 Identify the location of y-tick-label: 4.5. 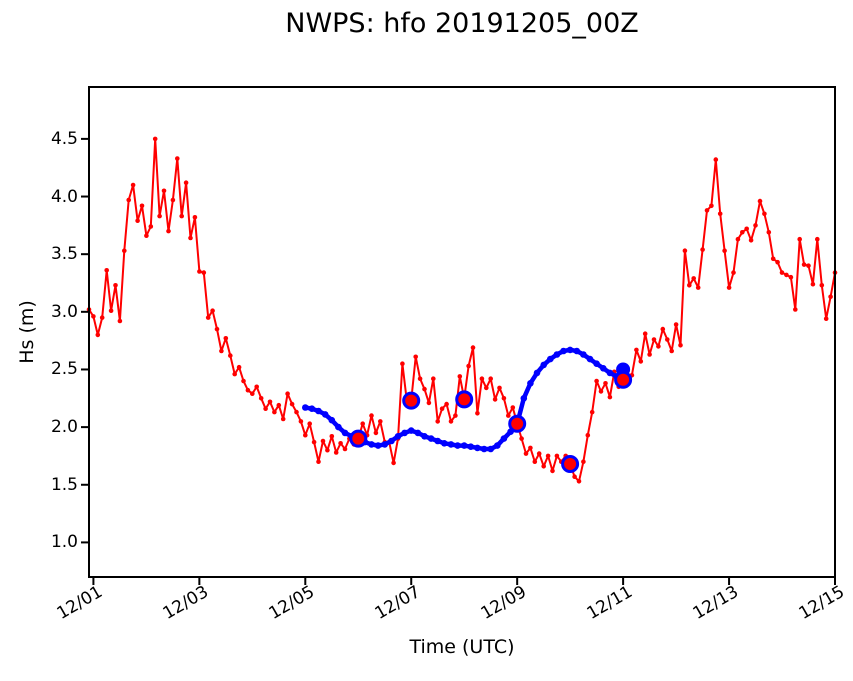
(64, 138).